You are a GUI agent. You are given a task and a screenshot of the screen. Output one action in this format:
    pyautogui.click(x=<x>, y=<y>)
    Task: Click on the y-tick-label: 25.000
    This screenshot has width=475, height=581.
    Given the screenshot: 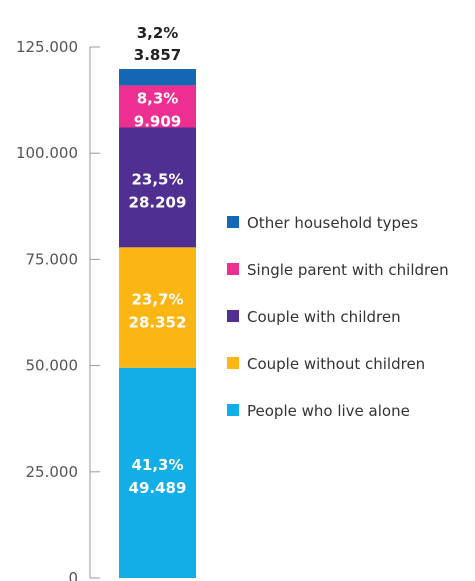 What is the action you would take?
    pyautogui.click(x=52, y=472)
    